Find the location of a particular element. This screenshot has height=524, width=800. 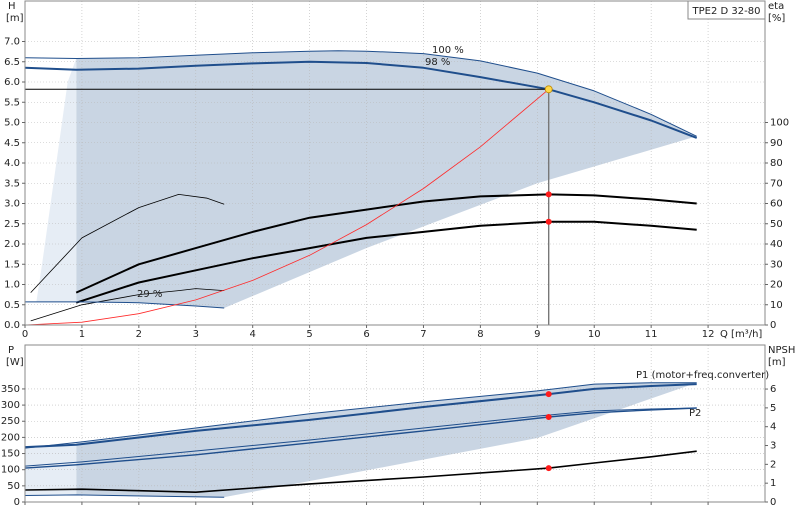

y-tick-label: 300 is located at coordinates (10, 405).